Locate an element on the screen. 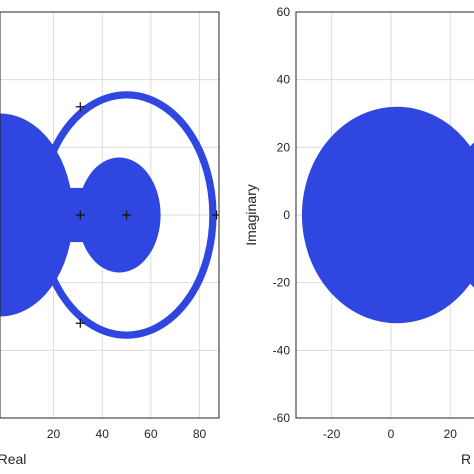  left-x-tick-label-3: 80 is located at coordinates (200, 434).